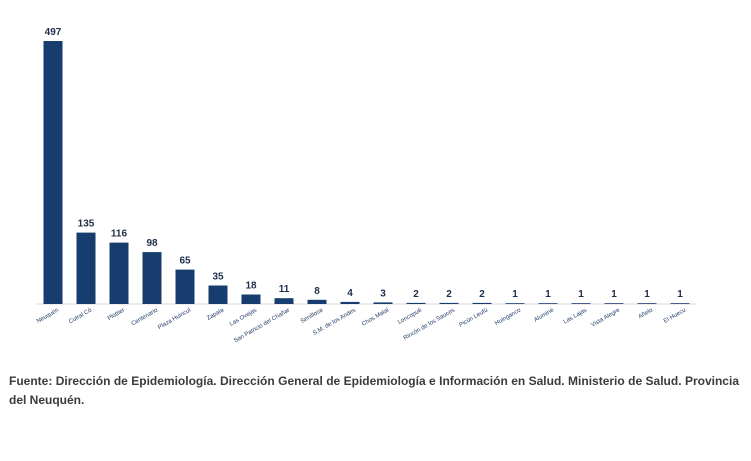 The image size is (751, 461). Describe the element at coordinates (646, 313) in the screenshot. I see `category-label-18: Añelo` at that location.